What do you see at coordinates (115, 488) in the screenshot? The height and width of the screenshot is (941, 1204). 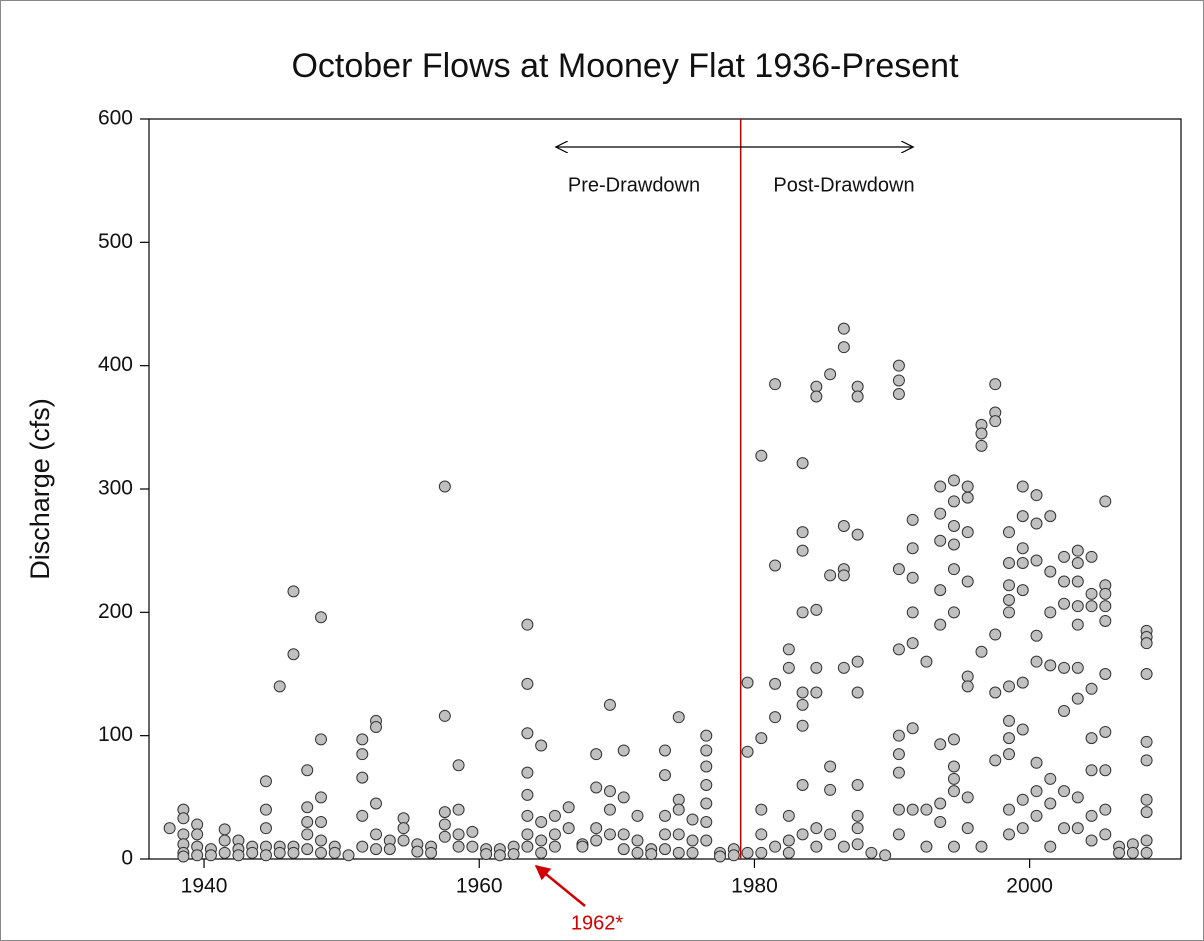 I see `y-tick-label: 300` at bounding box center [115, 488].